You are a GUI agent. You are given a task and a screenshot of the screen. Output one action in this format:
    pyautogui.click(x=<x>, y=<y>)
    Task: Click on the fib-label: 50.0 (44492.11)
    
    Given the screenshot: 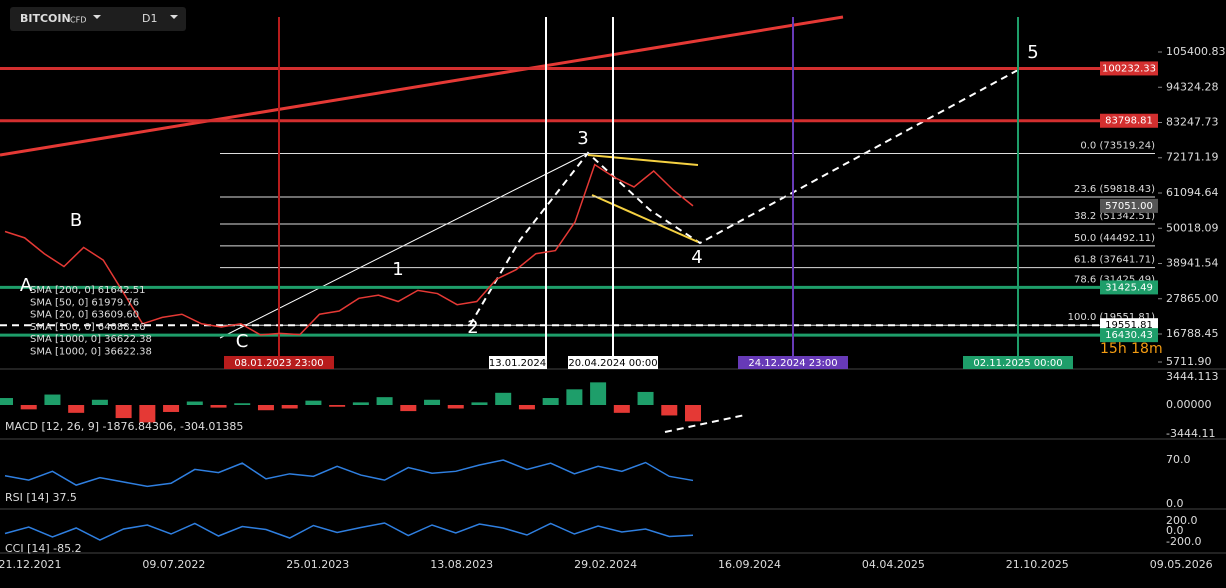 What is the action you would take?
    pyautogui.click(x=1114, y=238)
    